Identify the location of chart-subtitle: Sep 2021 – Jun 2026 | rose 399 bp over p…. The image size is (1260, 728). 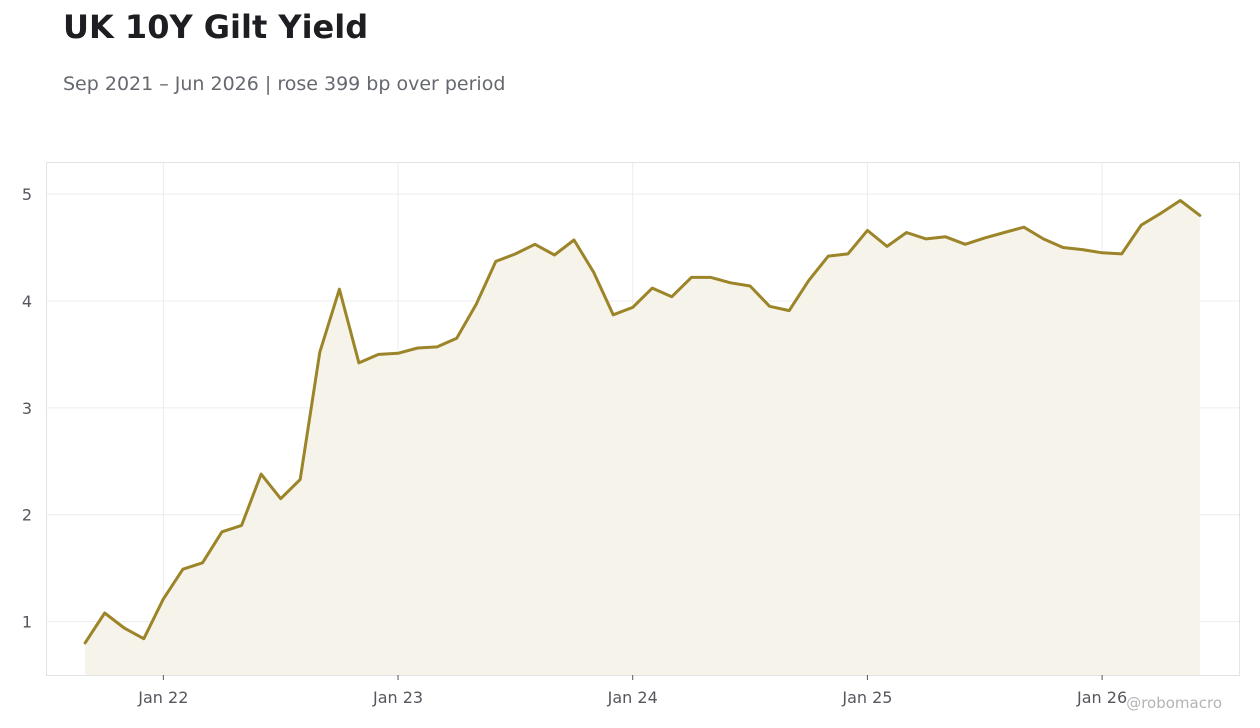
(284, 84).